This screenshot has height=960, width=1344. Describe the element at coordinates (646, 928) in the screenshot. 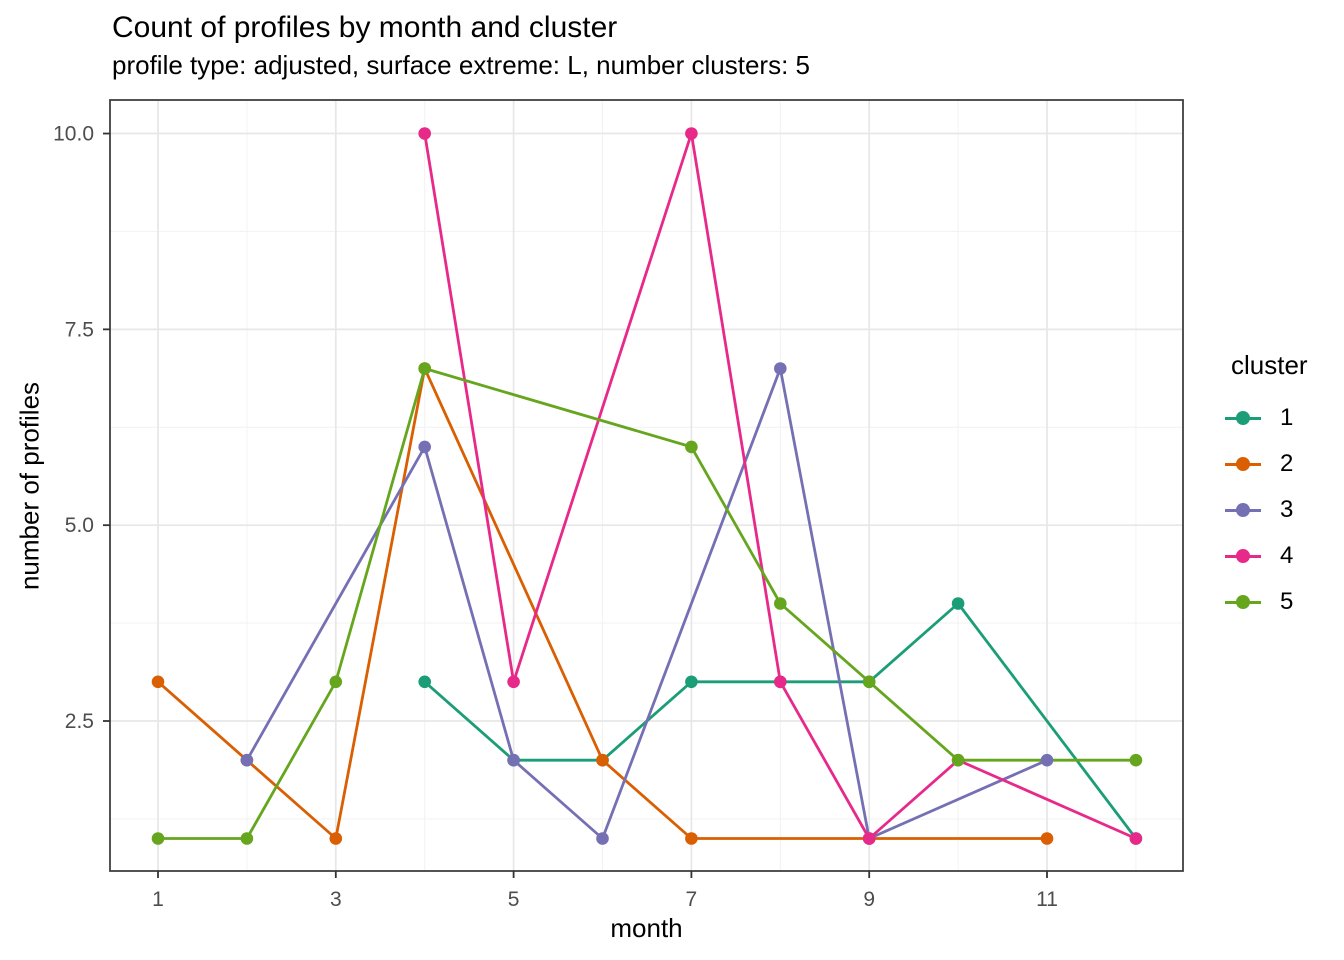

I see `x-axis-title: month` at that location.